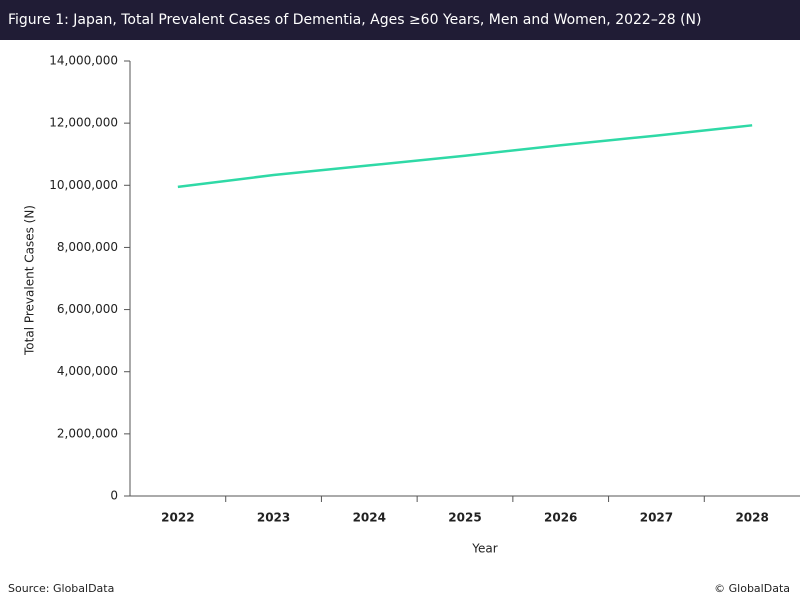  Describe the element at coordinates (369, 518) in the screenshot. I see `x-tick-label: 2024` at that location.